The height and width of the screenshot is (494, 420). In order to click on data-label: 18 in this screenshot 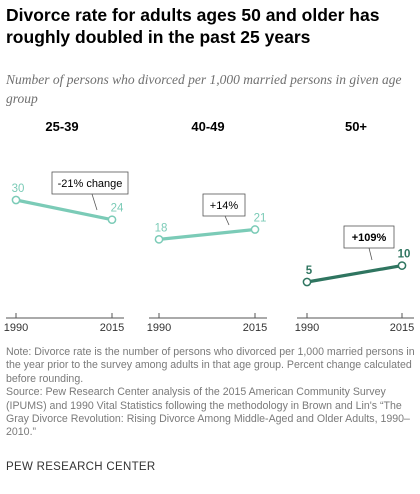, I will do `click(161, 228)`.